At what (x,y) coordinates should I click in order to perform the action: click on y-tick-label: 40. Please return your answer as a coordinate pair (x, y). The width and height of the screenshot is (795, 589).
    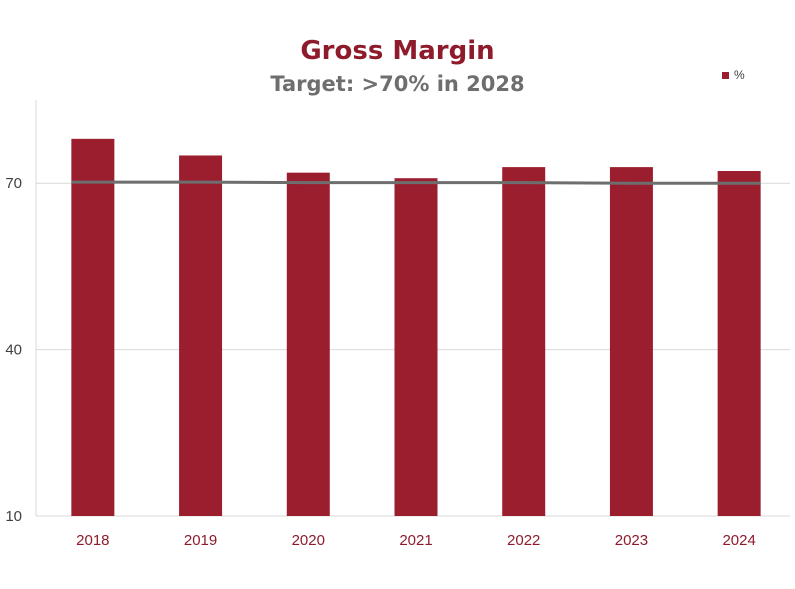
    Looking at the image, I should click on (13, 350).